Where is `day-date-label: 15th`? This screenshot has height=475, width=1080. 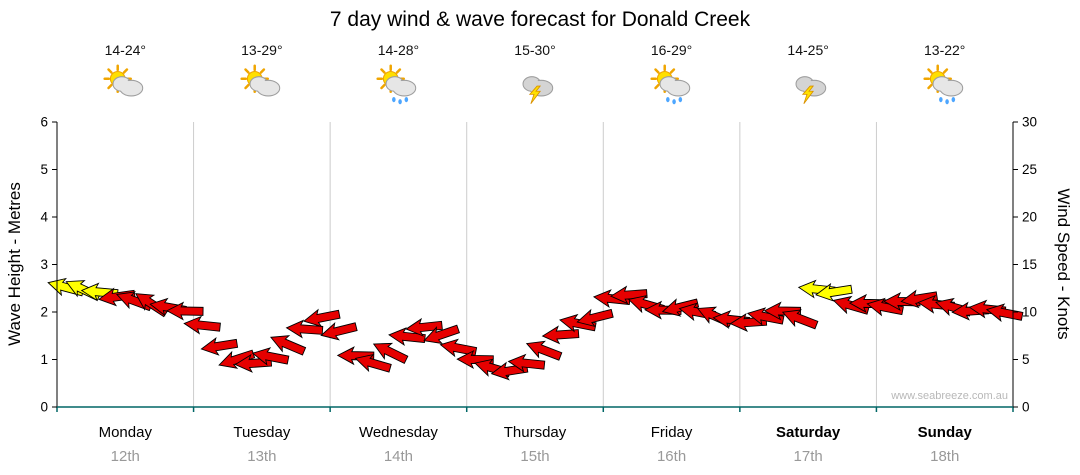 day-date-label: 15th is located at coordinates (534, 456).